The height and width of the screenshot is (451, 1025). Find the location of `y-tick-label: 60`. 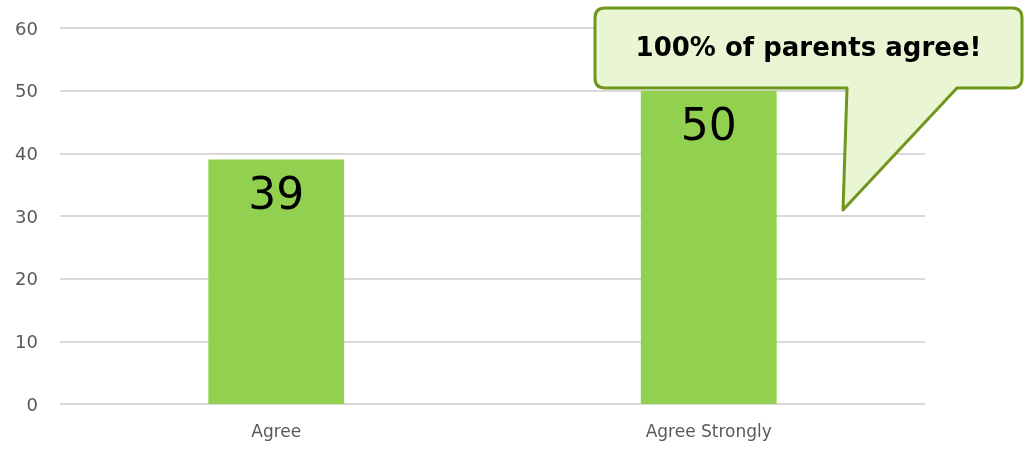

y-tick-label: 60 is located at coordinates (26, 28).